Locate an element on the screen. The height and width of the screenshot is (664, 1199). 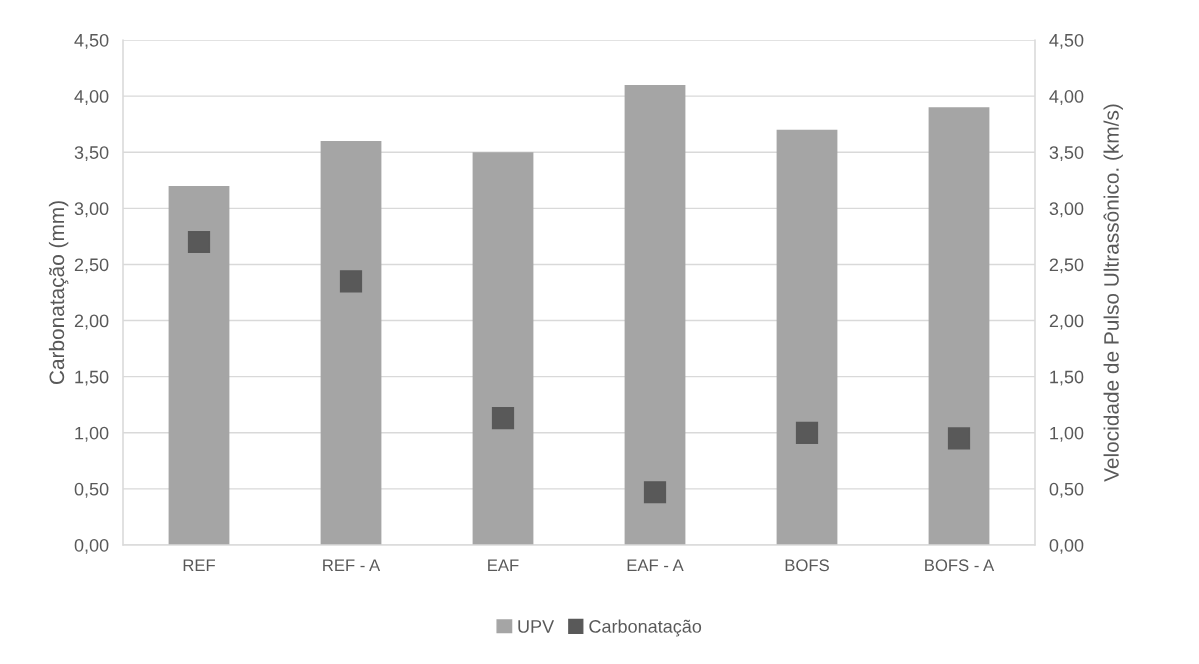
y-tick-label: 0,00 is located at coordinates (91, 546).